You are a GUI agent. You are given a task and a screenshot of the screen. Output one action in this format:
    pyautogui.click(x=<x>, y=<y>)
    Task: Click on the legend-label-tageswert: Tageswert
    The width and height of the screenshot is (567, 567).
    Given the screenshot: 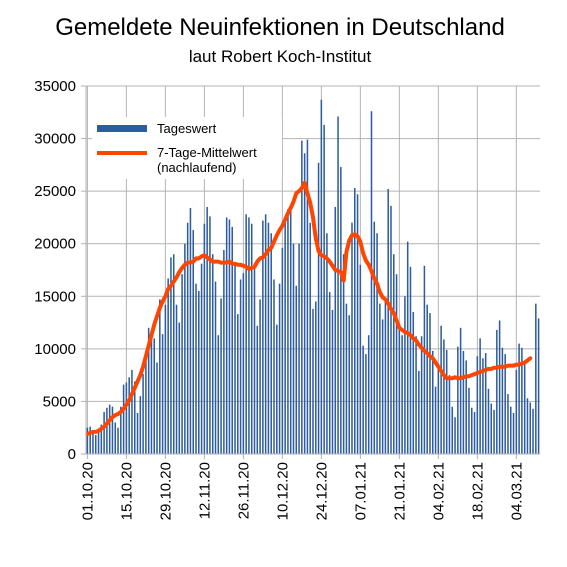 What is the action you would take?
    pyautogui.click(x=187, y=128)
    